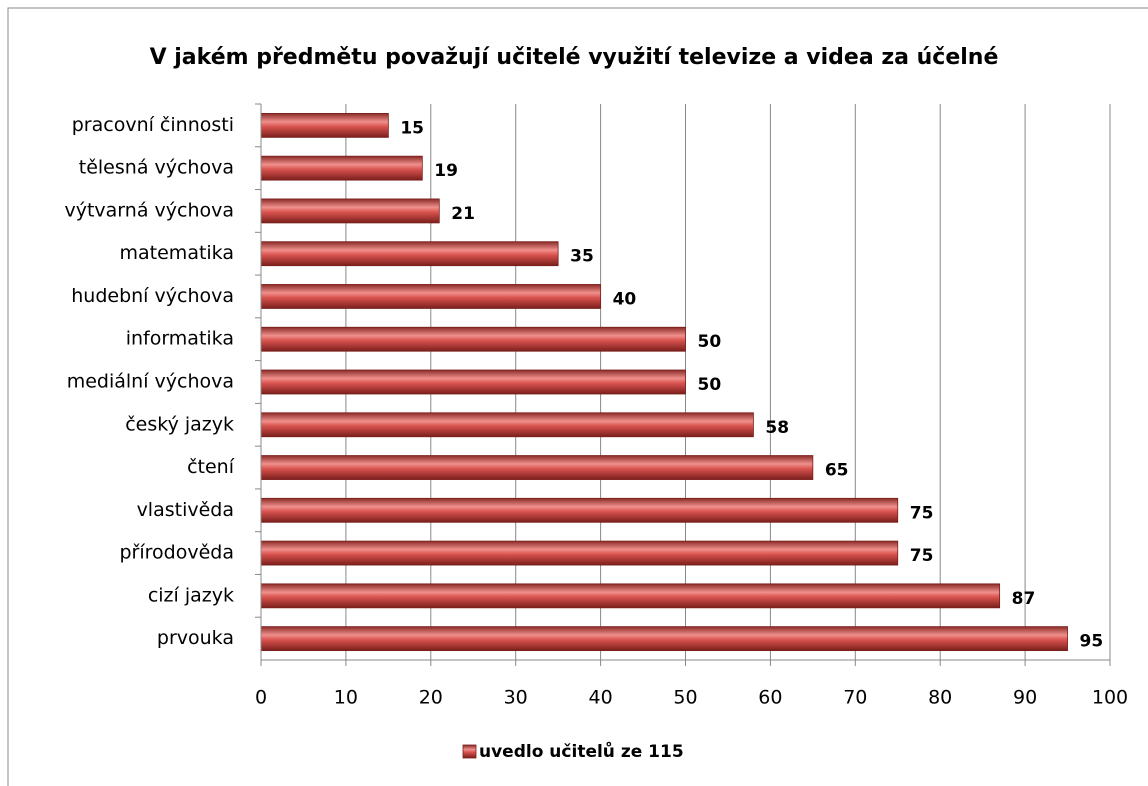 The height and width of the screenshot is (786, 1148). Describe the element at coordinates (777, 428) in the screenshot. I see `data-label: 58` at that location.